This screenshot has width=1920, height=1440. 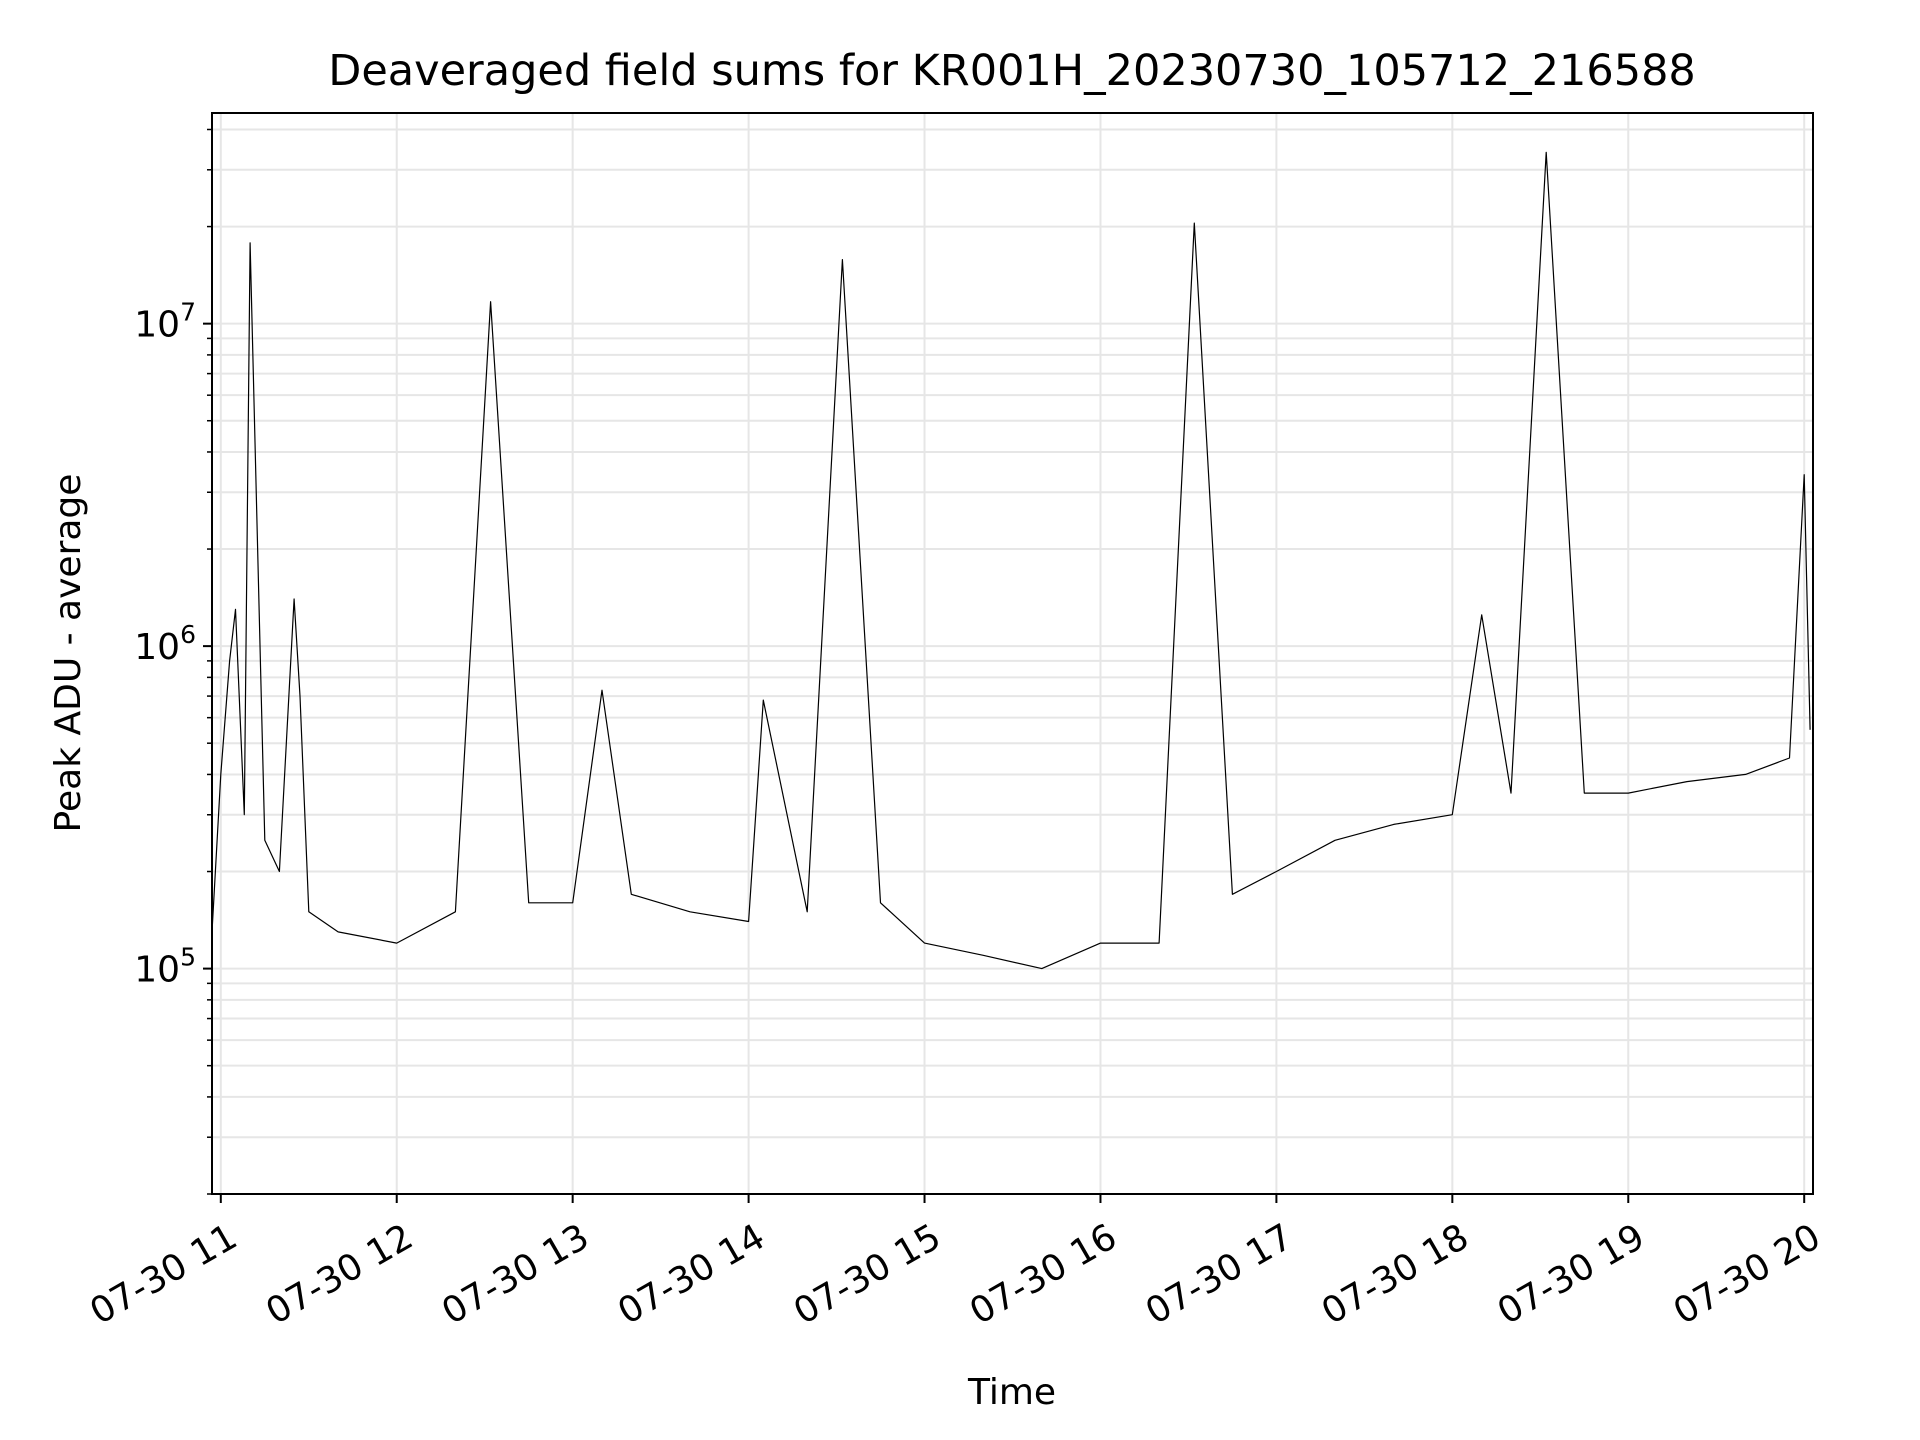 I want to click on y-axis-ticks: 10⁵ 10⁶ 10⁷, so click(x=173, y=661).